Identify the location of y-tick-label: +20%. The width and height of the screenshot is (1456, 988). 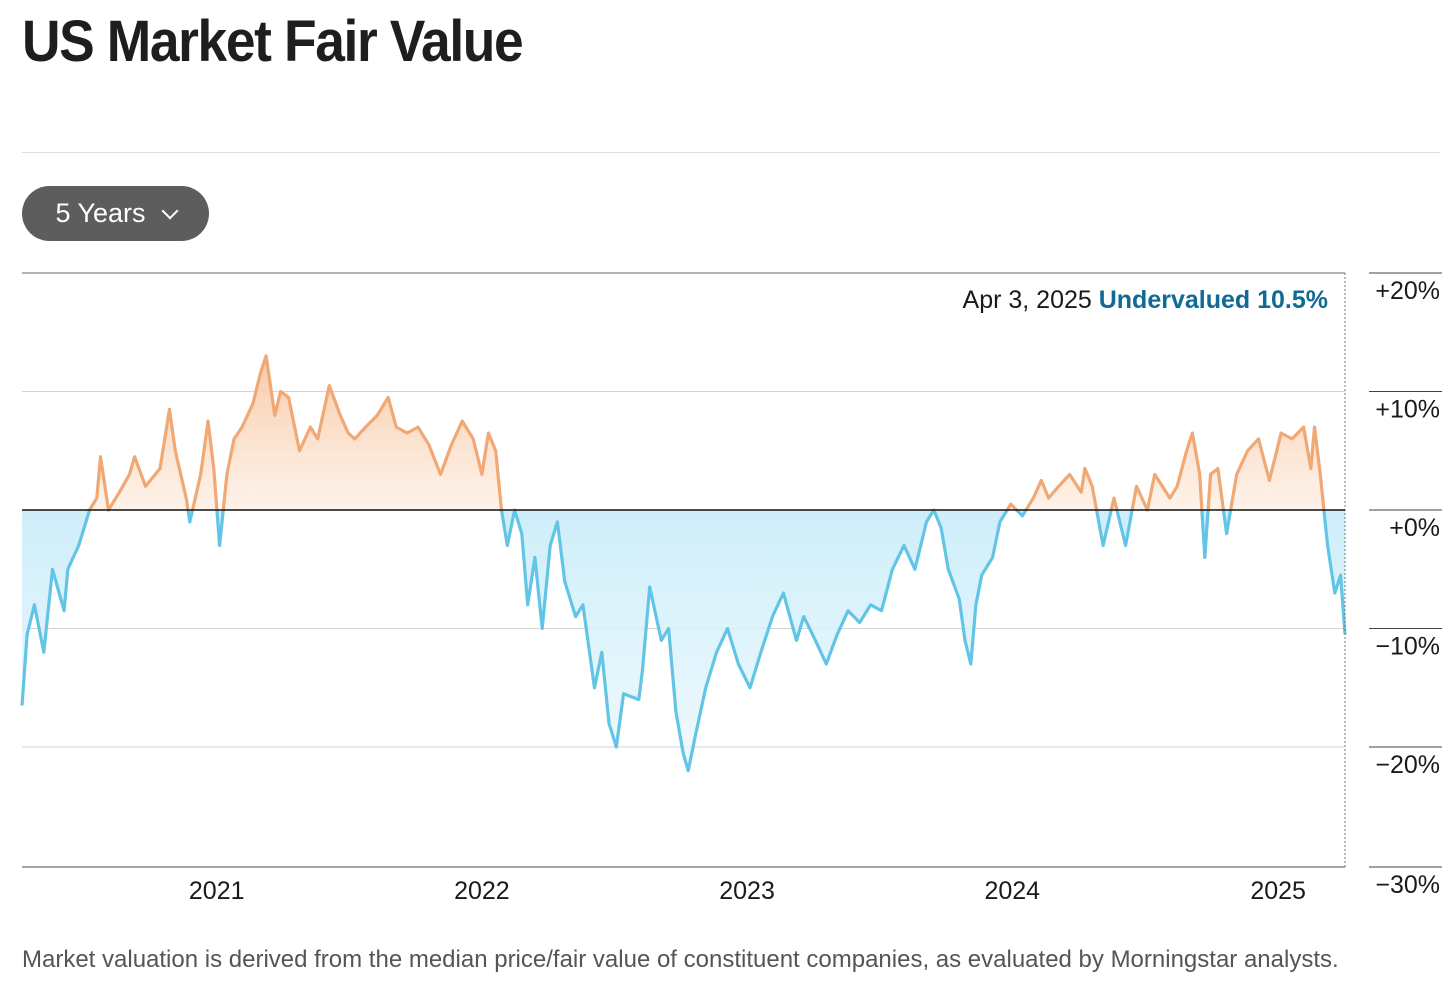
(1407, 291).